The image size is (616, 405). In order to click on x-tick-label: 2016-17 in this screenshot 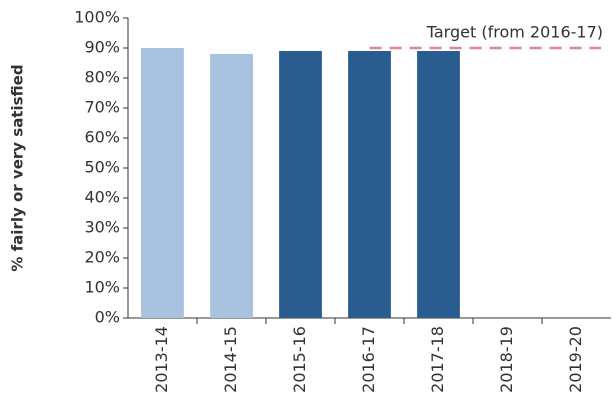, I will do `click(368, 359)`.